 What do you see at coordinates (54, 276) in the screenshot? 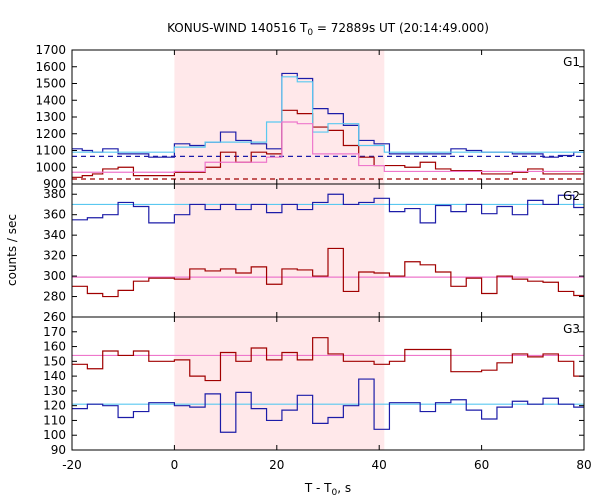
I see `y-tick-label-g2: 300` at bounding box center [54, 276].